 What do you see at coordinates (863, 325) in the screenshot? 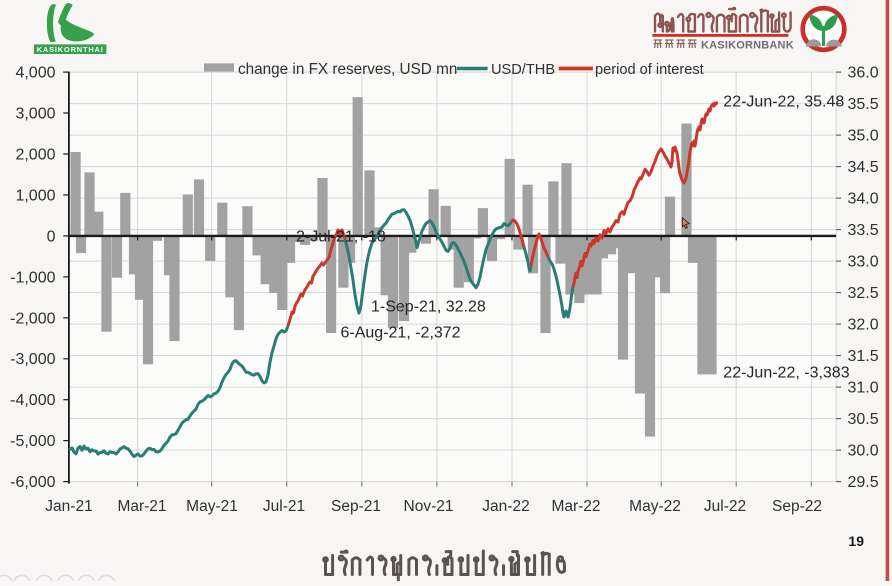
I see `svg-text: 32.0` at bounding box center [863, 325].